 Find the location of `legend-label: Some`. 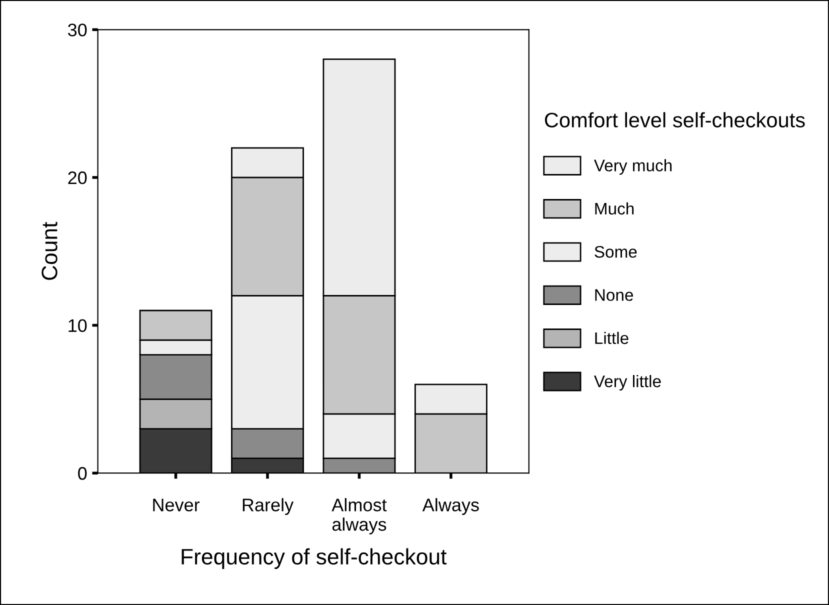

legend-label: Some is located at coordinates (615, 252).